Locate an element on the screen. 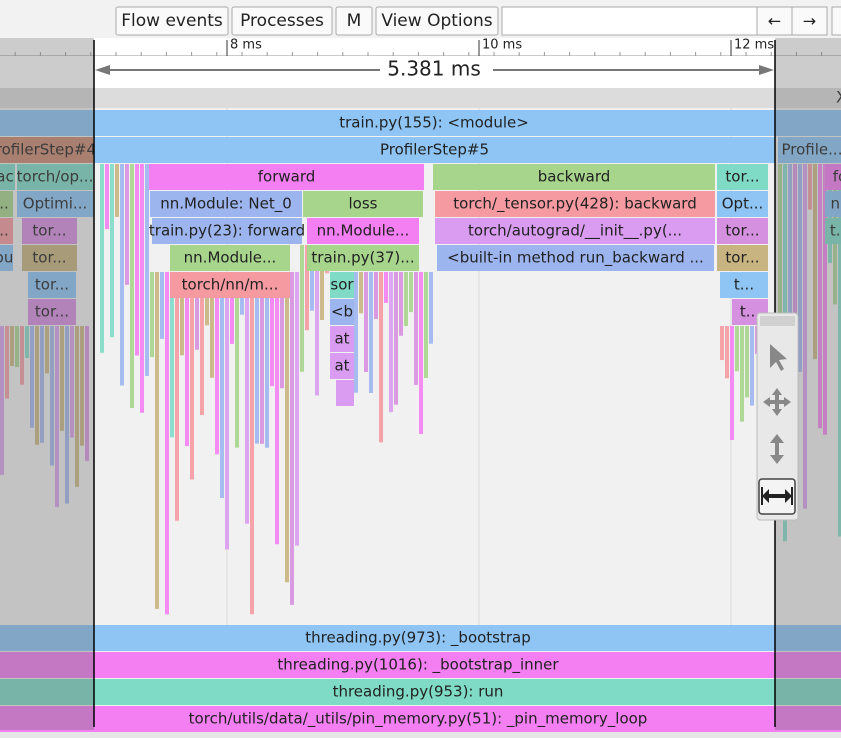 This screenshot has height=738, width=841. thread-label: threading.py(953): run is located at coordinates (418, 692).